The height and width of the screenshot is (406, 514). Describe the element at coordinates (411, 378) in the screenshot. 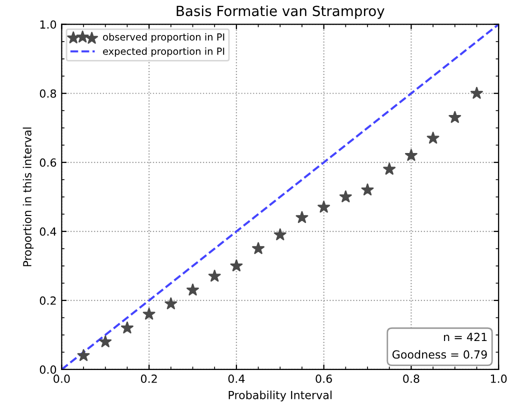

I see `x-tick-label: 0.8` at that location.